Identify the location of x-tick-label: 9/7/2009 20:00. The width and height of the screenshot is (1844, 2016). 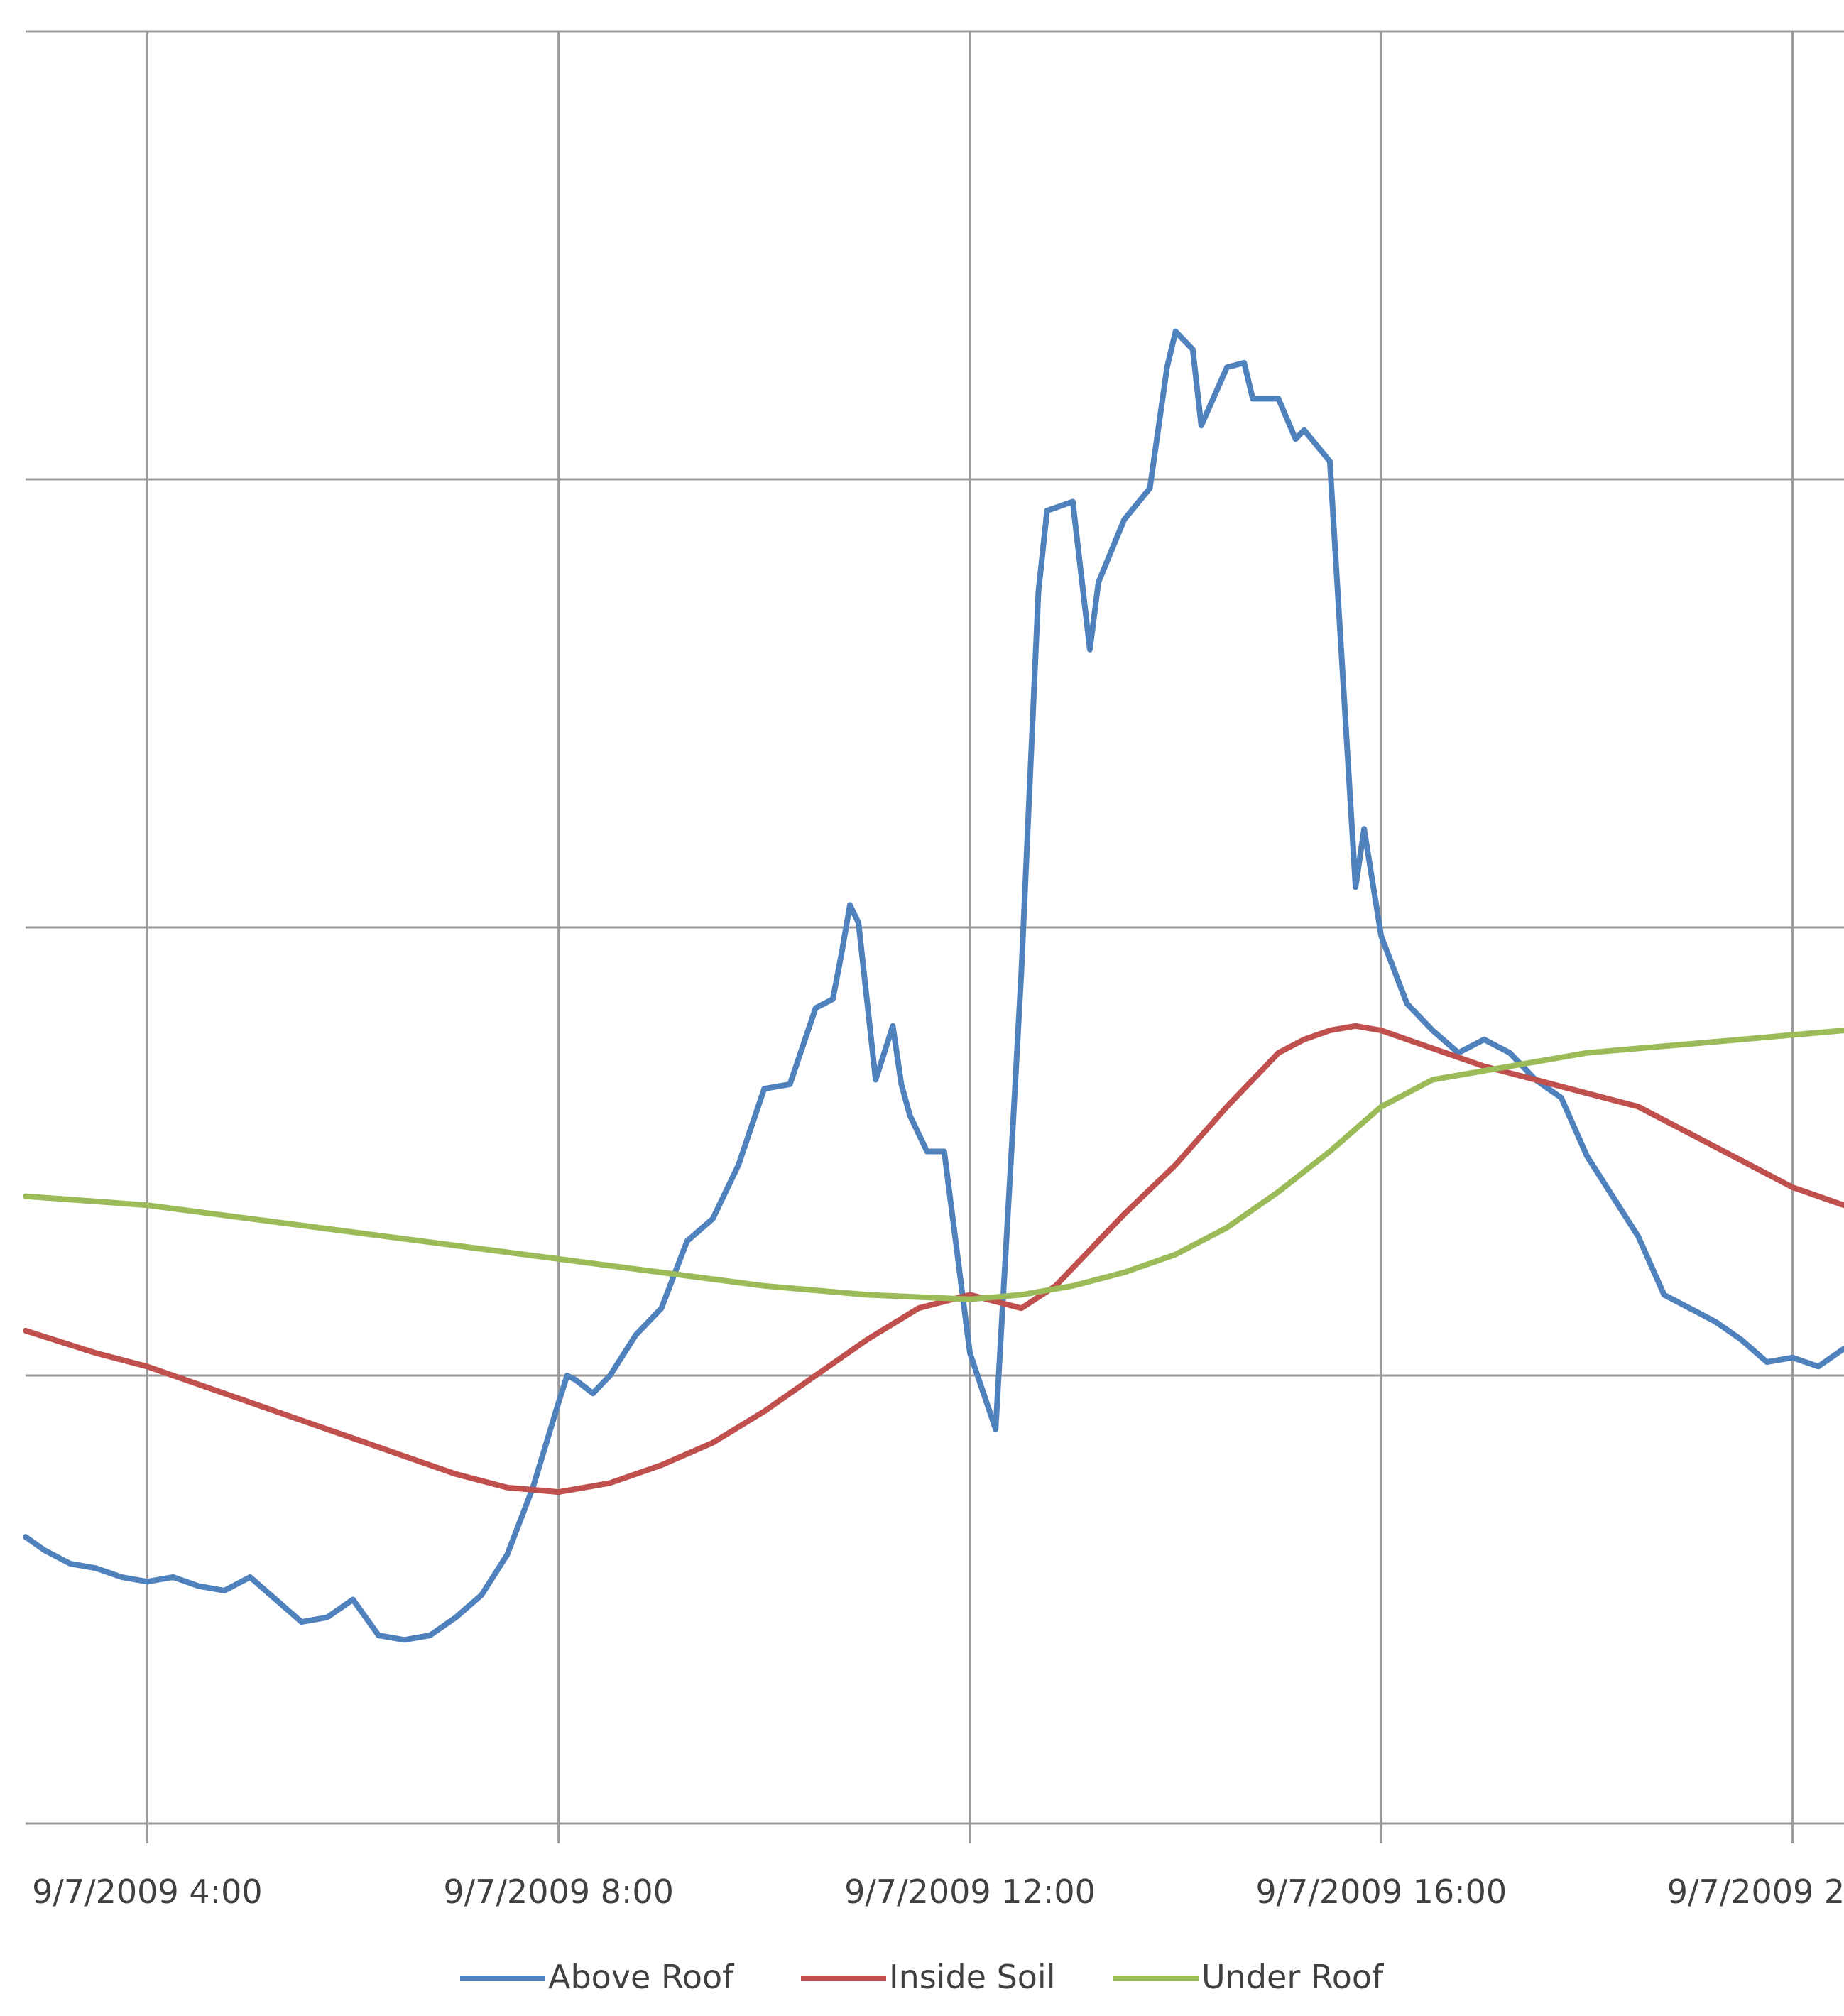
(1756, 1892).